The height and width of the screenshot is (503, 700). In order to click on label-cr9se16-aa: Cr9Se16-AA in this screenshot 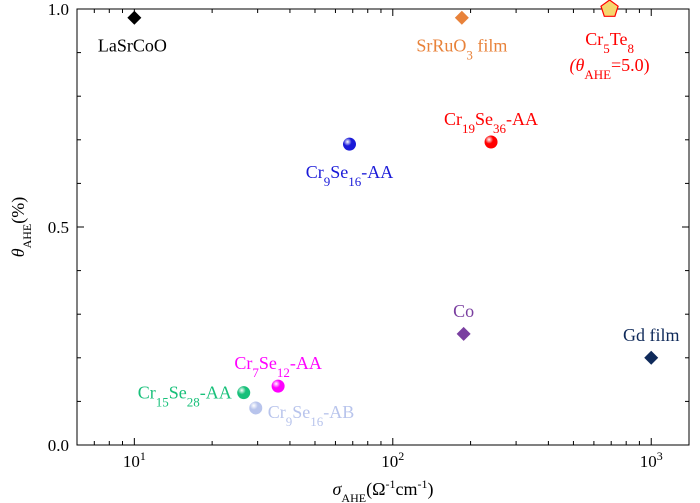, I will do `click(350, 175)`.